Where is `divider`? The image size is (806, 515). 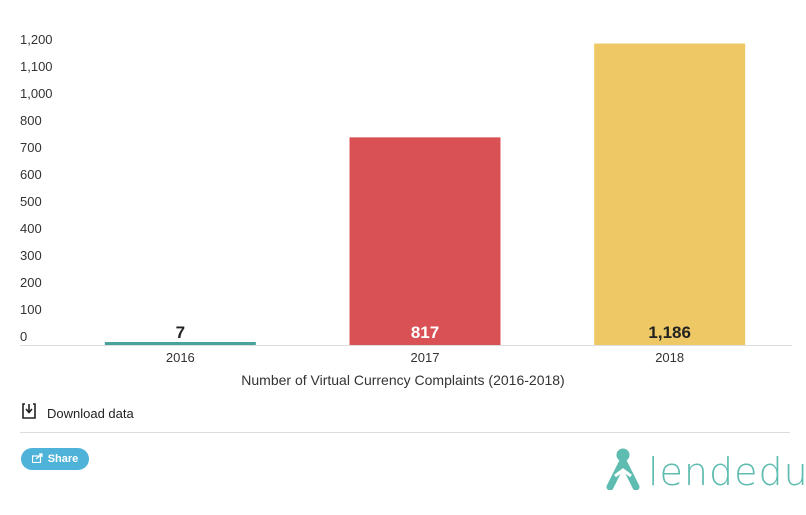 divider is located at coordinates (405, 432).